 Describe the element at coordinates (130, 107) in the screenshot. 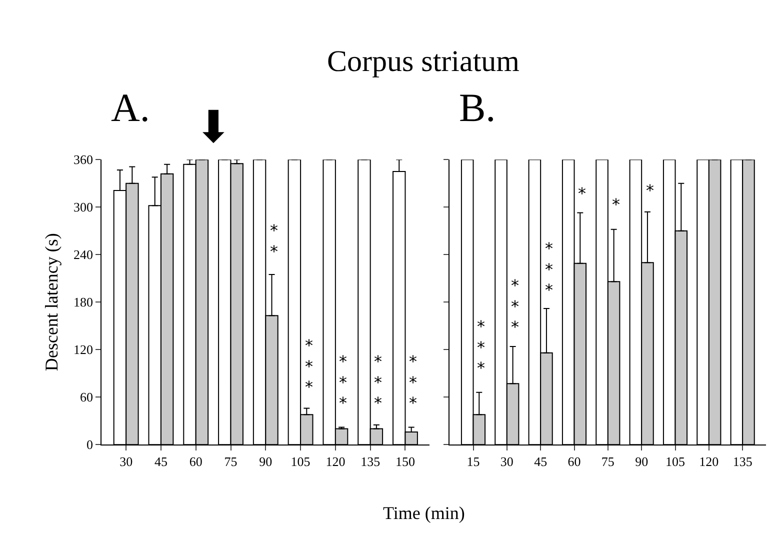

I see `text: A.` at that location.